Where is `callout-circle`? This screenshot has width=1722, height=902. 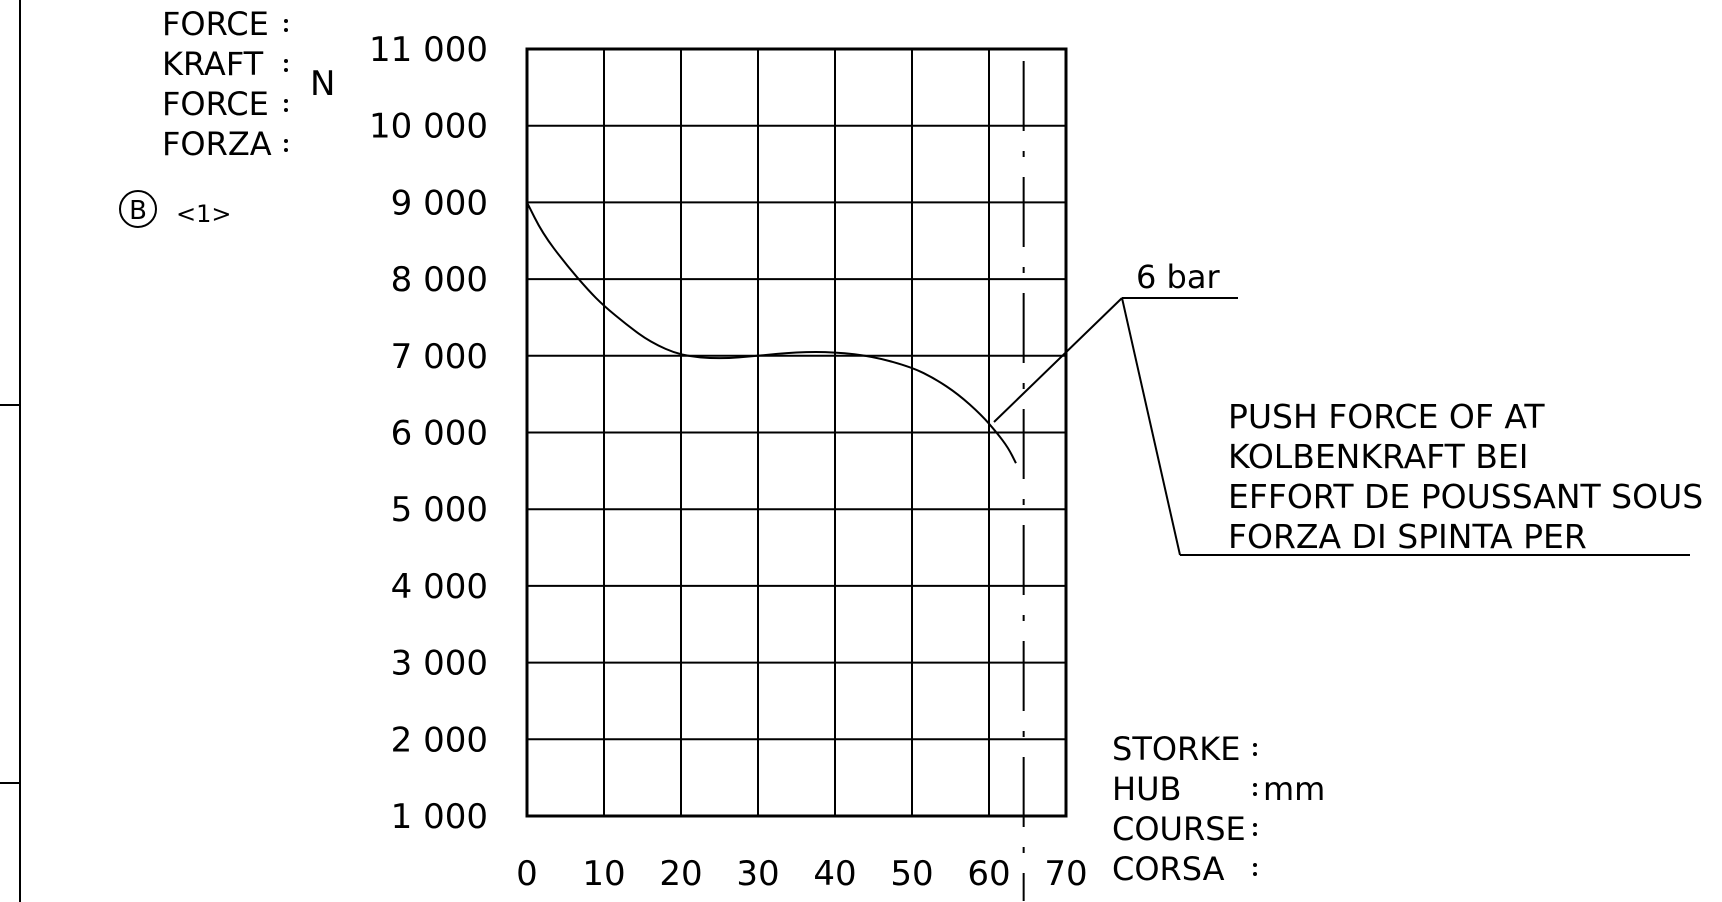 callout-circle is located at coordinates (138, 209).